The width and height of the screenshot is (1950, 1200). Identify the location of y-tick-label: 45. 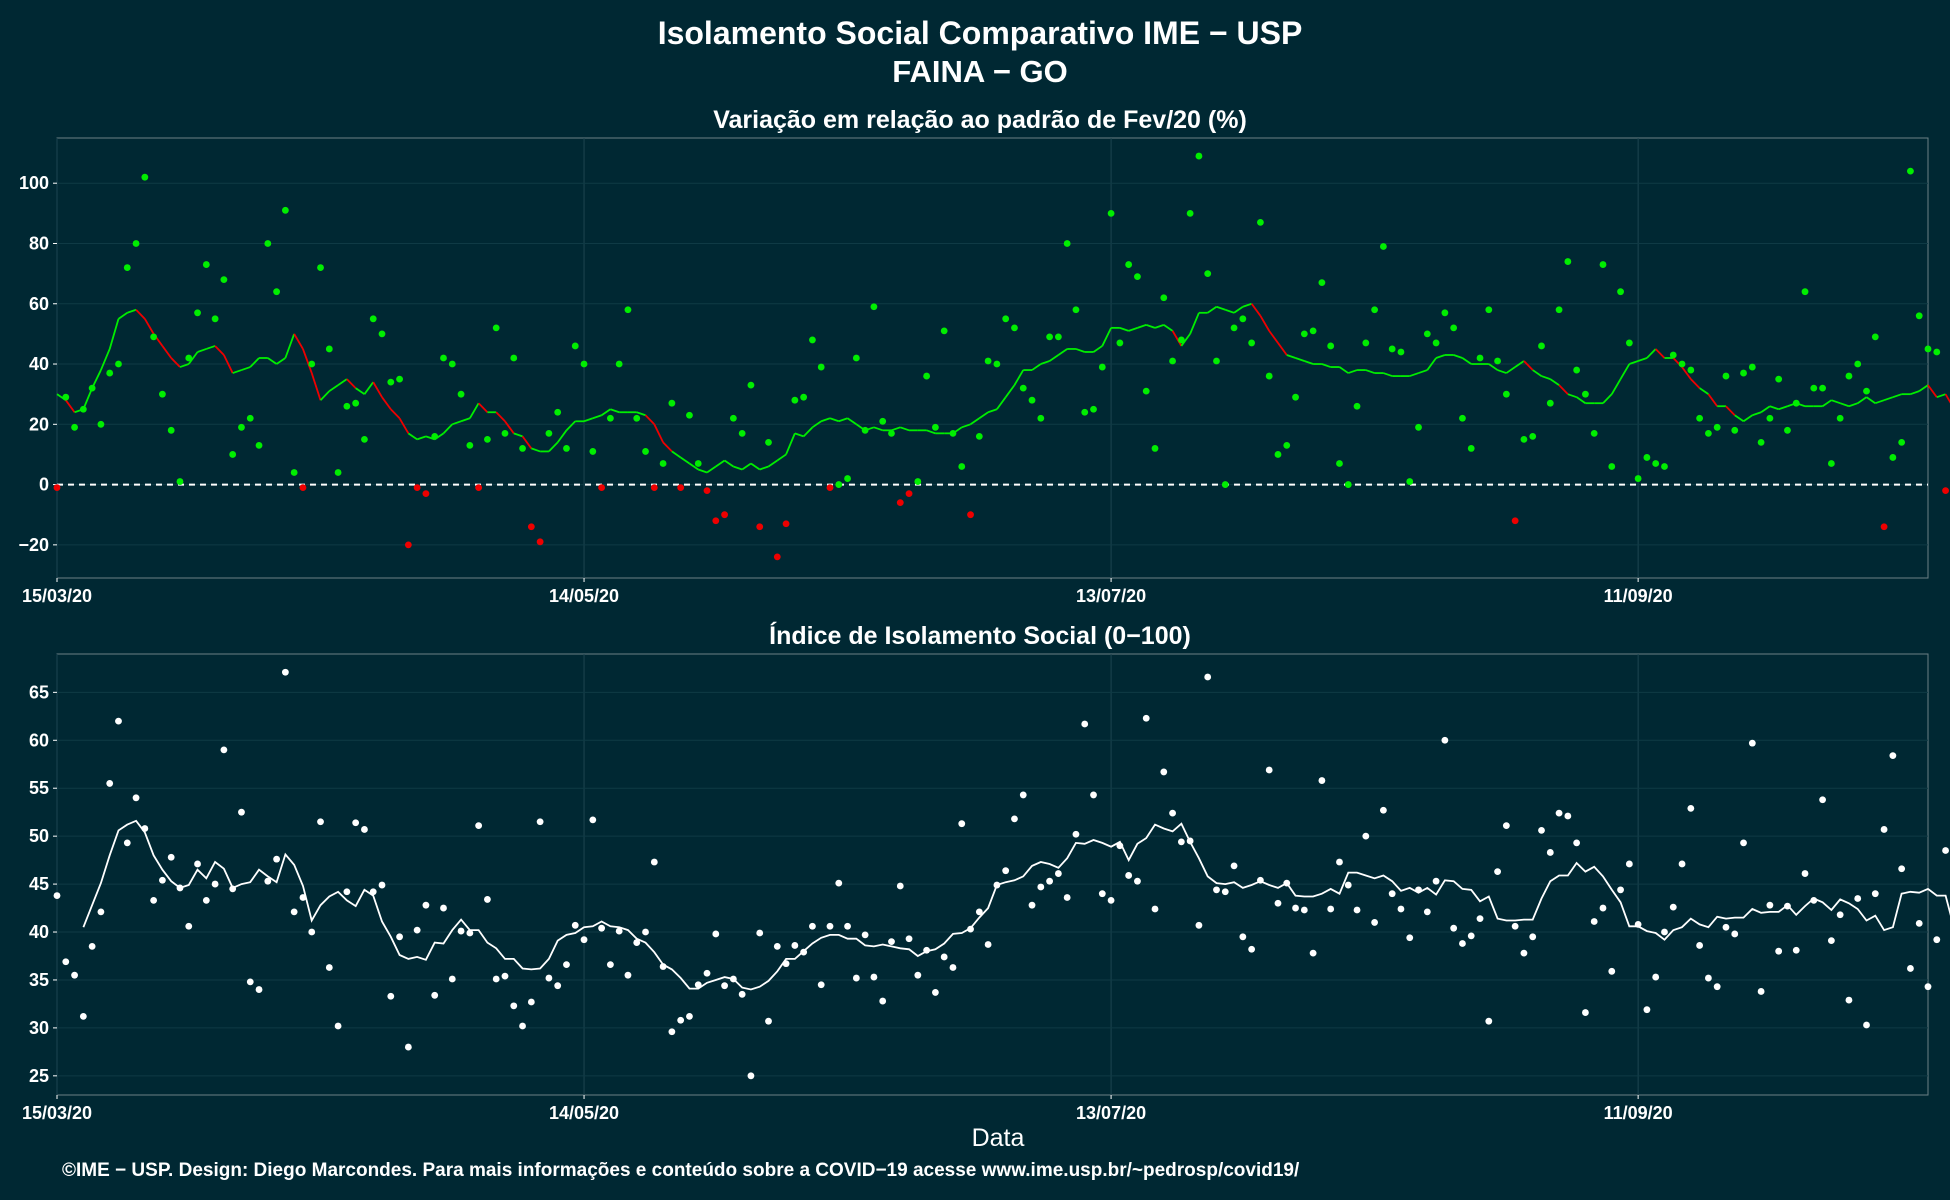
(39, 884).